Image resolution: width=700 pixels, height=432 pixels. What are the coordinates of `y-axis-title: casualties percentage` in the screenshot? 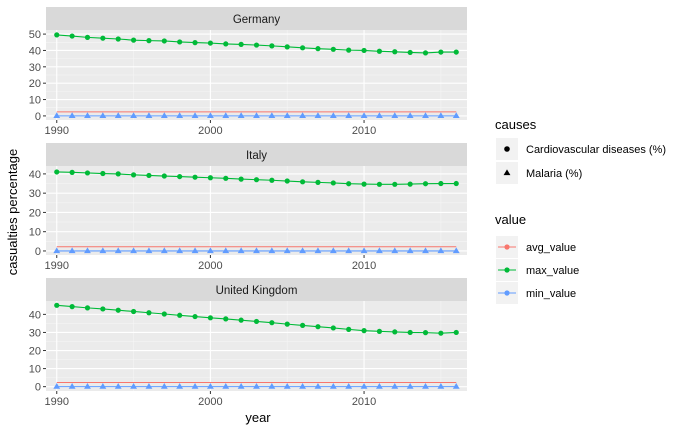 It's located at (12, 212).